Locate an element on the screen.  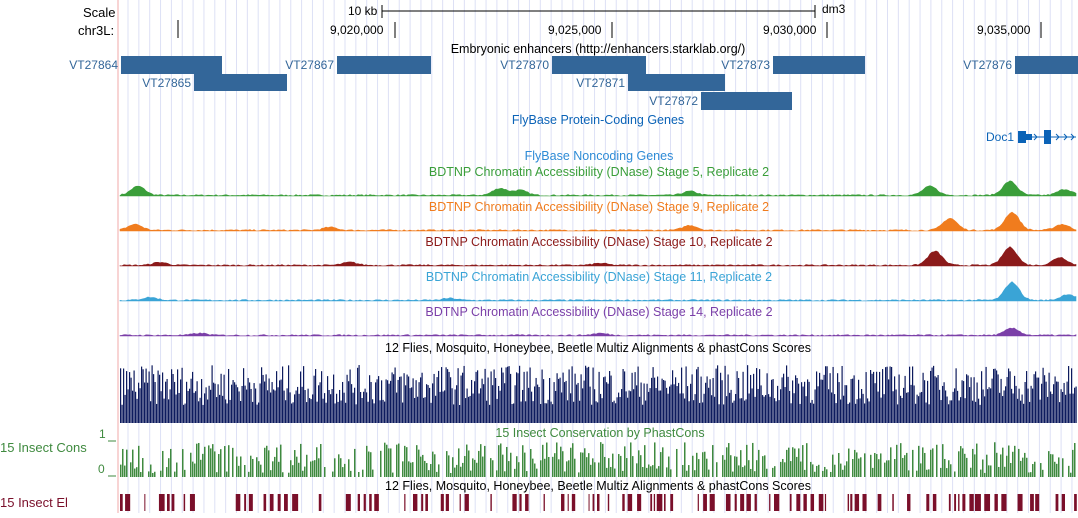
coding-genes-track-title: FlyBase Protein-Coding Genes is located at coordinates (598, 120).